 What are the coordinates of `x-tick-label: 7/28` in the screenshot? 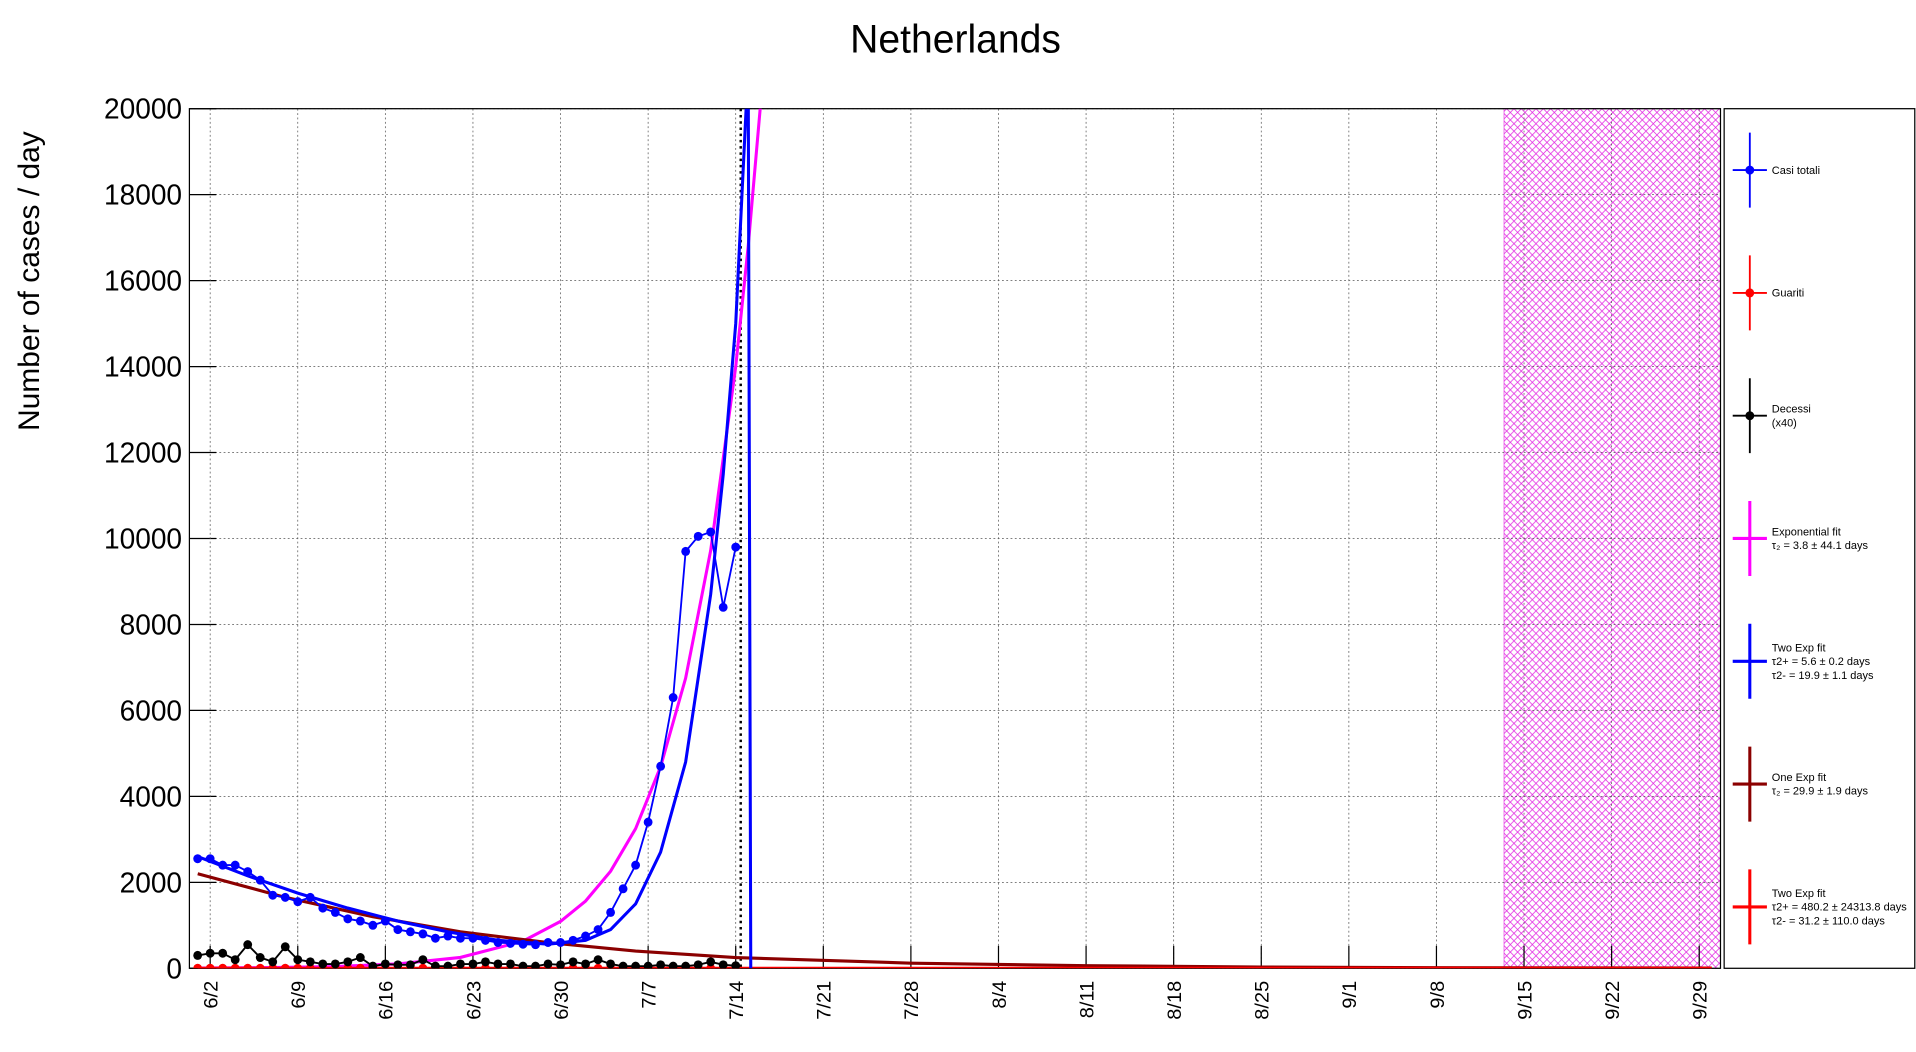 It's located at (912, 1000).